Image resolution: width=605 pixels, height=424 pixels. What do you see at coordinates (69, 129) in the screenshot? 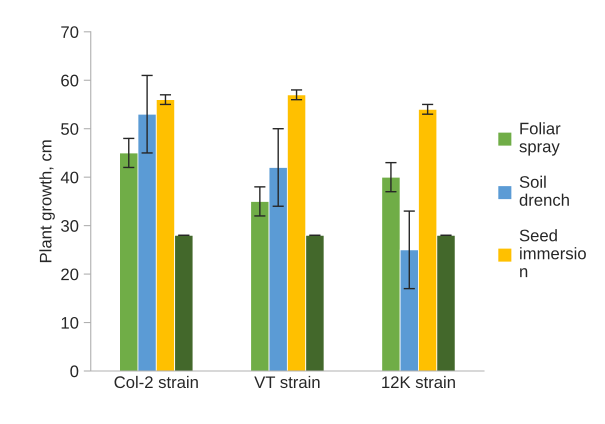
I see `y-tick-label: 50` at bounding box center [69, 129].